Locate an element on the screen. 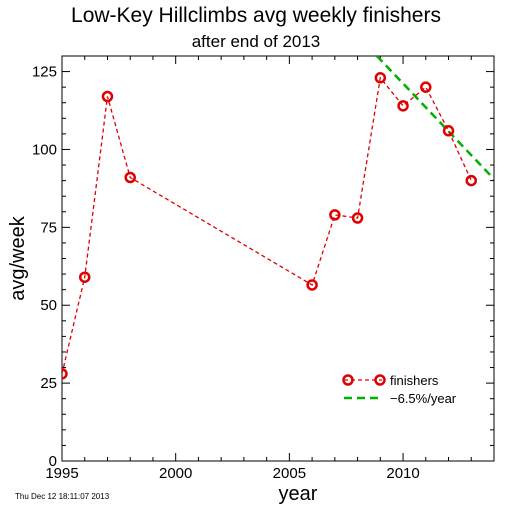  y-axis-label: avg/week is located at coordinates (18, 257).